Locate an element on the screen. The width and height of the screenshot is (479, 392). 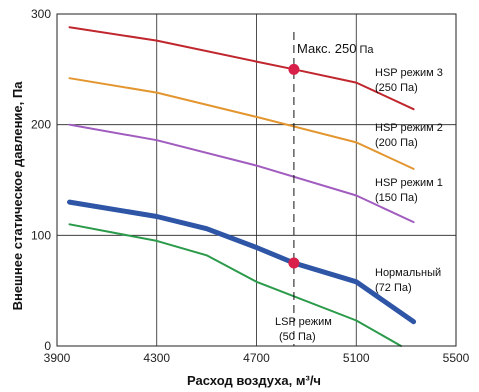
y-tick-label: 100 is located at coordinates (41, 235).